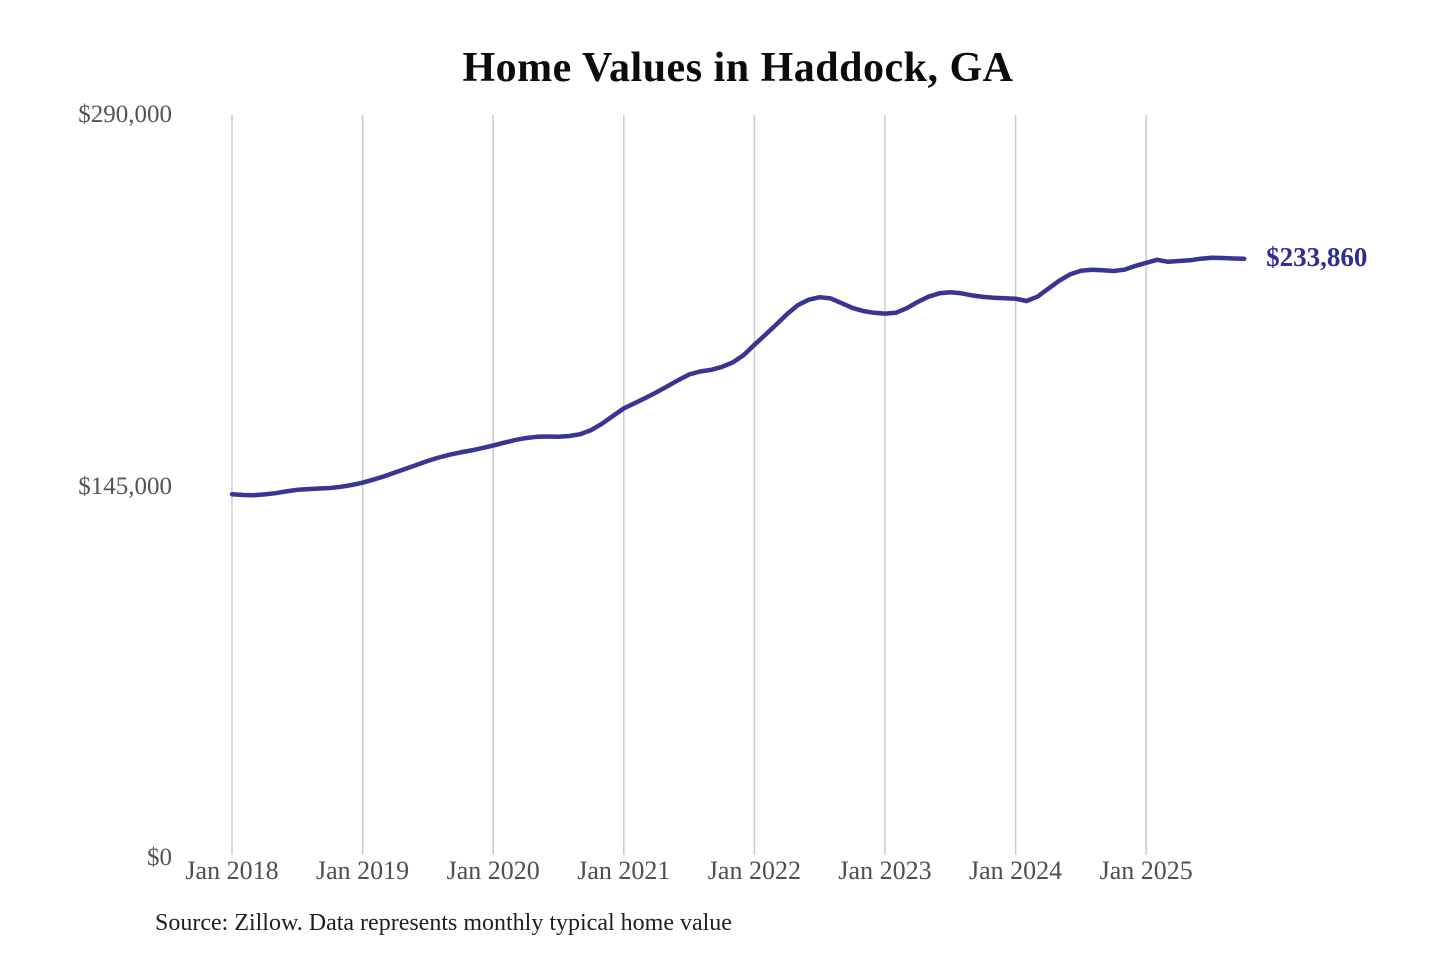 This screenshot has height=960, width=1440. What do you see at coordinates (1146, 870) in the screenshot?
I see `x-axis-label: Jan 2025` at bounding box center [1146, 870].